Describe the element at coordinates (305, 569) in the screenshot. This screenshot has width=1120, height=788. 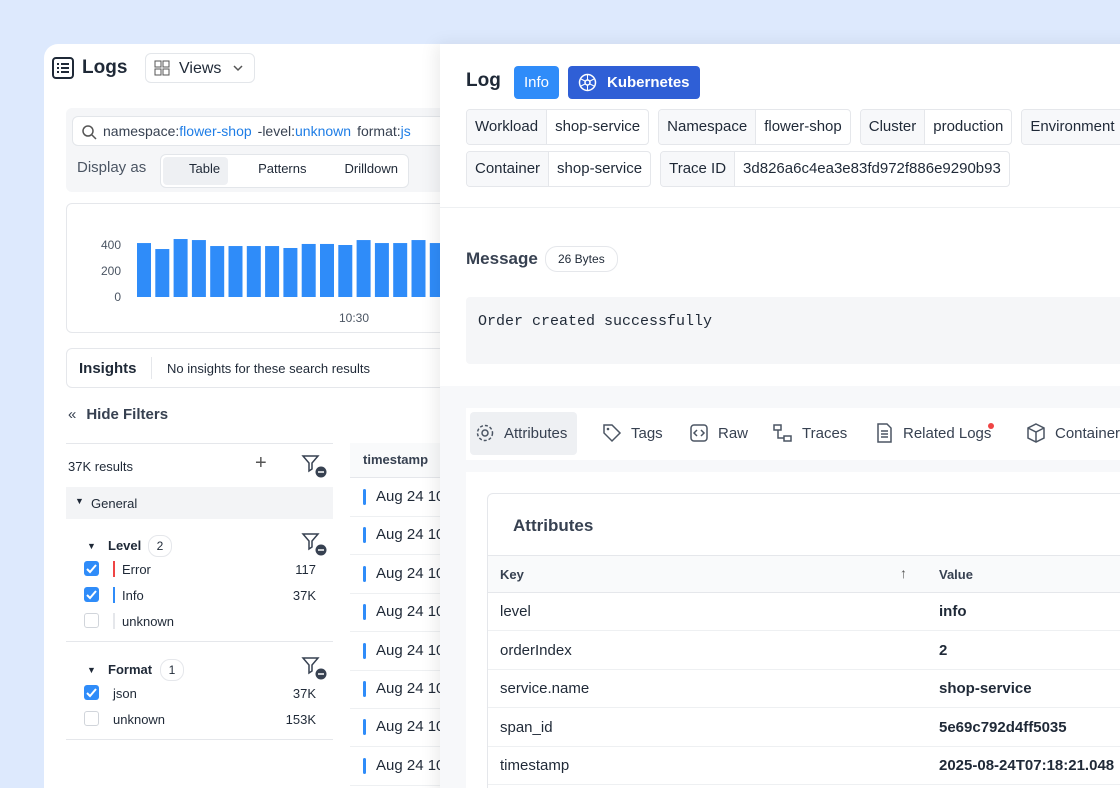
I see `item-count: 117` at that location.